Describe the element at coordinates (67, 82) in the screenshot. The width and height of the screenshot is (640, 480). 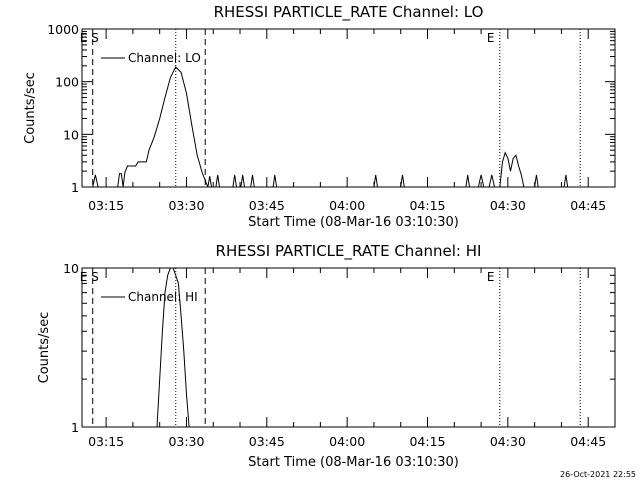
I see `y-tick-label: 100` at that location.